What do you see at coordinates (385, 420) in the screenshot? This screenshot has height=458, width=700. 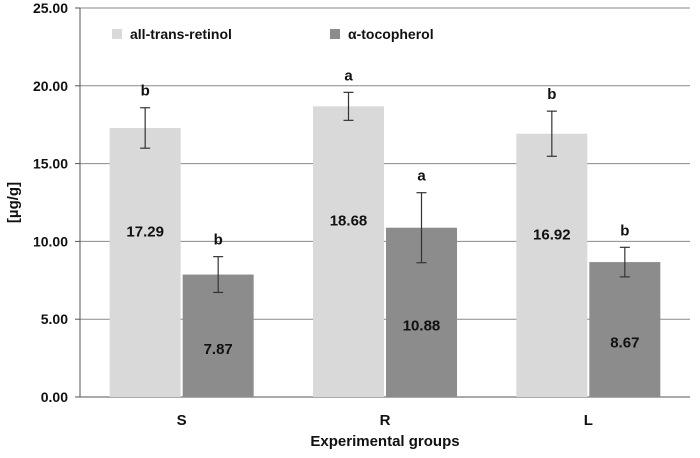 I see `category-label: R` at bounding box center [385, 420].